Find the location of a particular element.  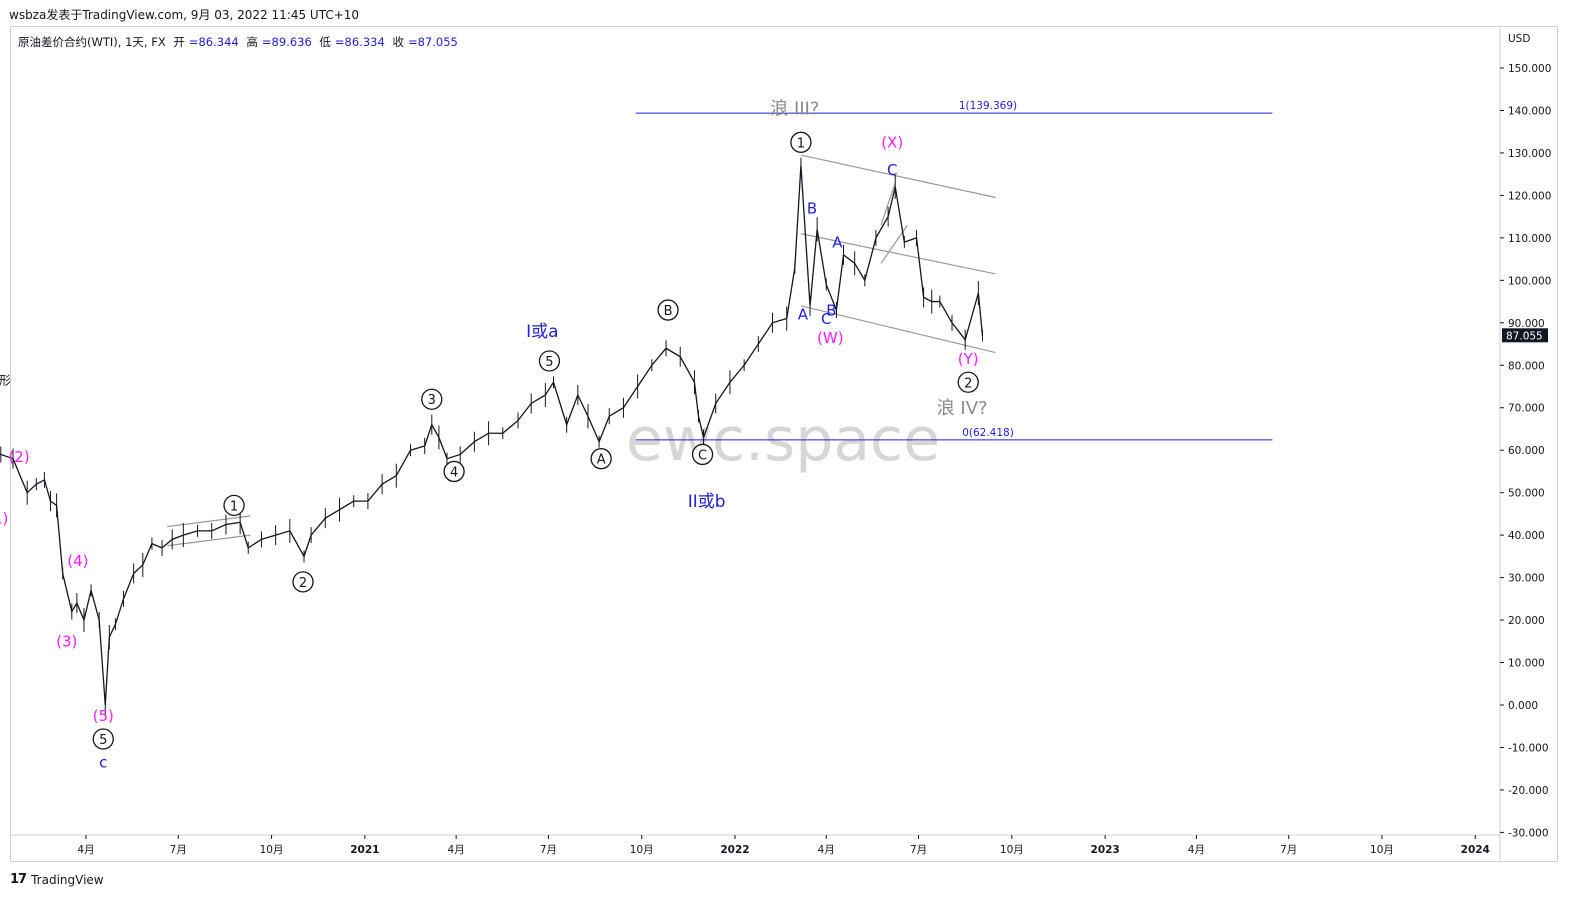

y-tick-label: 20.000 is located at coordinates (1526, 621).